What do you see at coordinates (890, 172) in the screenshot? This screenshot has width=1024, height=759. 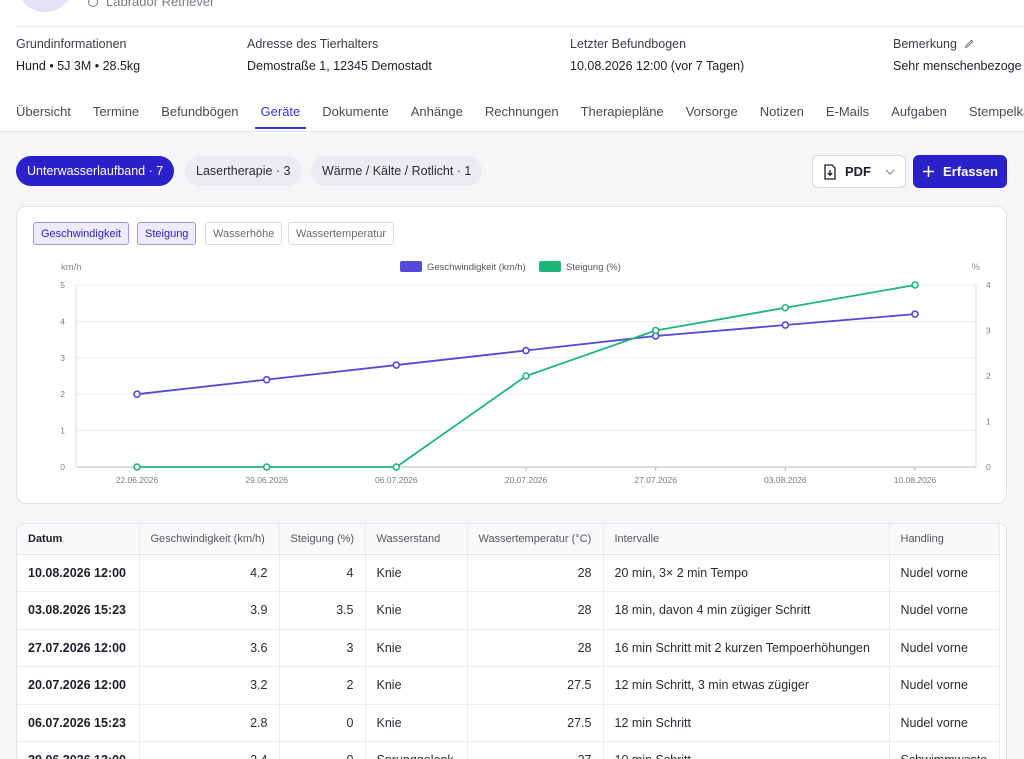 I see `chevron-down-icon` at bounding box center [890, 172].